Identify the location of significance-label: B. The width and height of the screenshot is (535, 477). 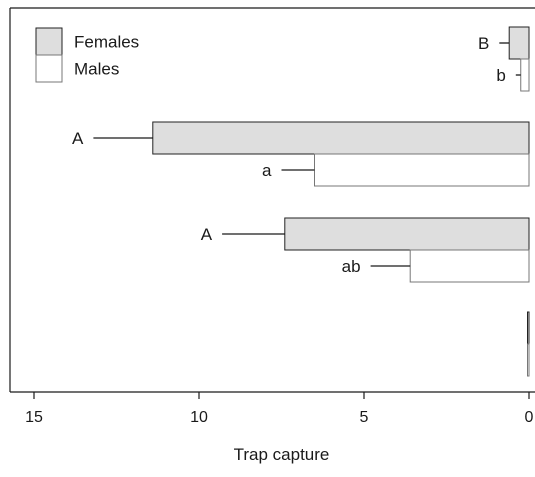
(483, 43).